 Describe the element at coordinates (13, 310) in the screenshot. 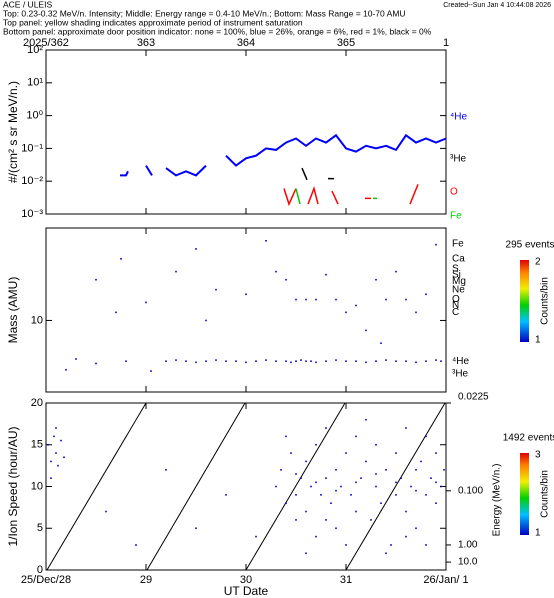

I see `y-axis-label: Mass (AMU)` at that location.